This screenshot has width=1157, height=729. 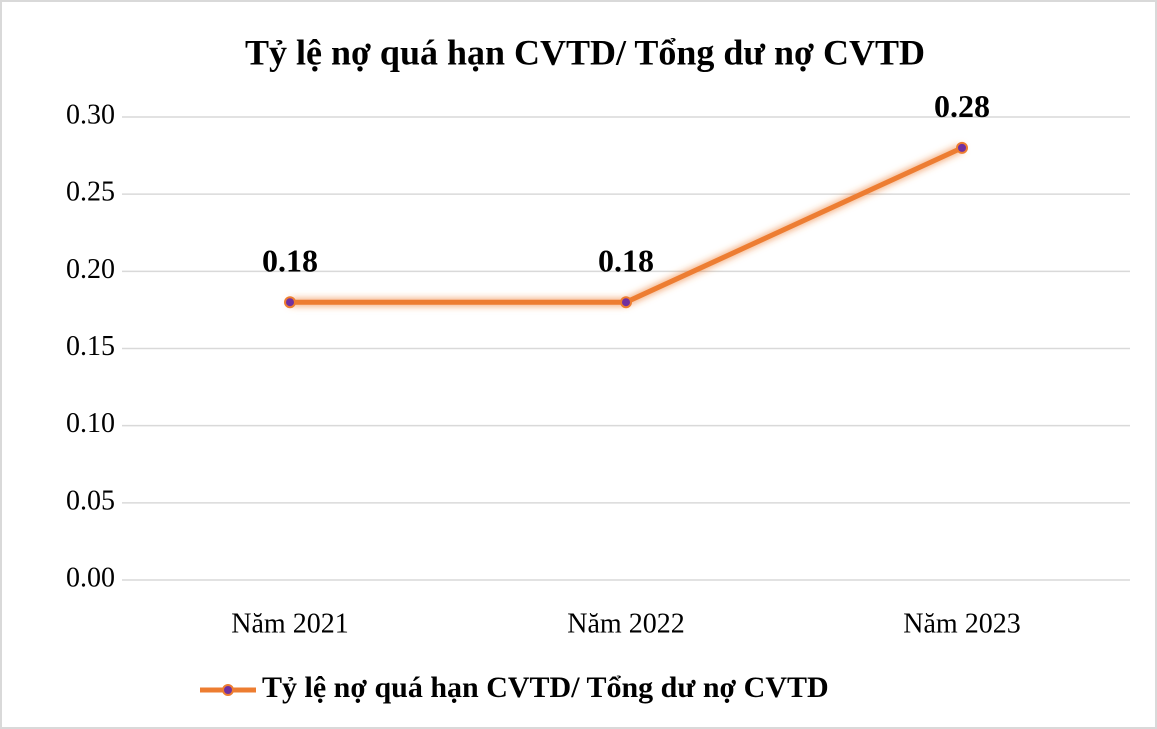 I want to click on legend-marker, so click(x=228, y=690).